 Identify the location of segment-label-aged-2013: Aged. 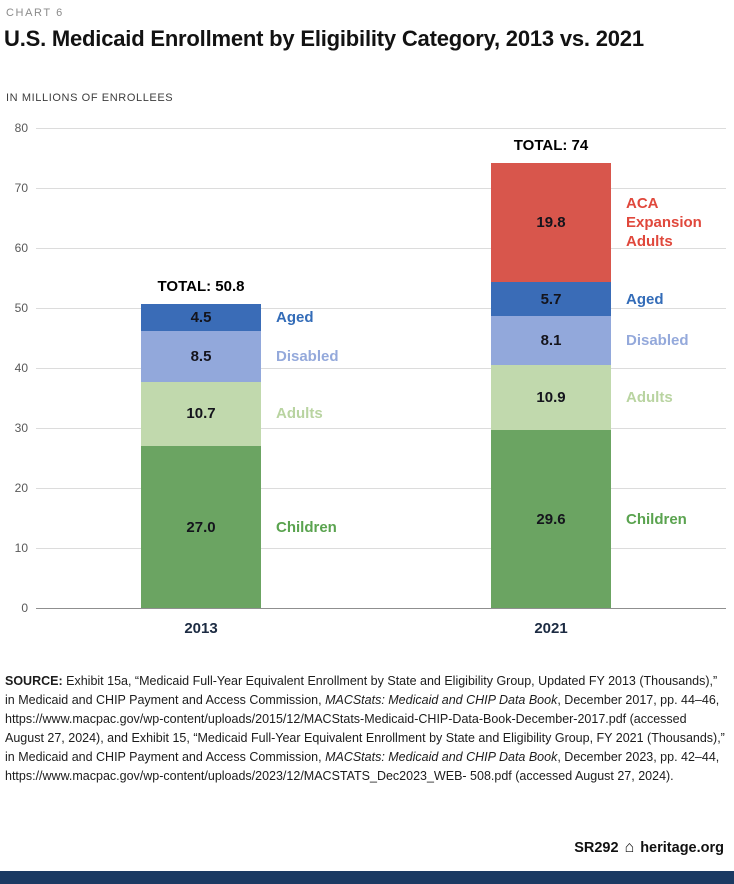
(295, 317).